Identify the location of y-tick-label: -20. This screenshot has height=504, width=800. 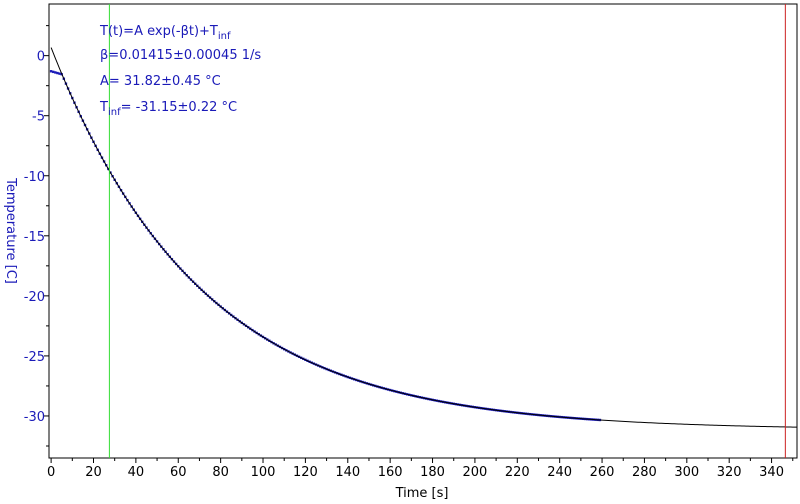
(34, 297).